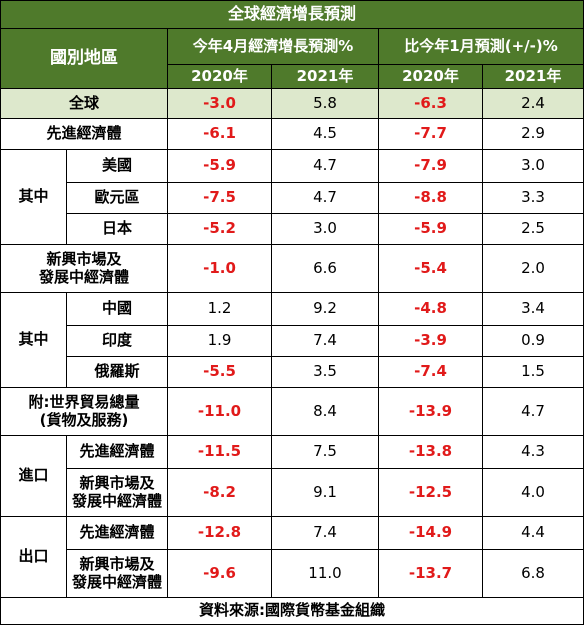 This screenshot has width=585, height=625. Describe the element at coordinates (430, 411) in the screenshot. I see `value-cell: -13.9` at that location.